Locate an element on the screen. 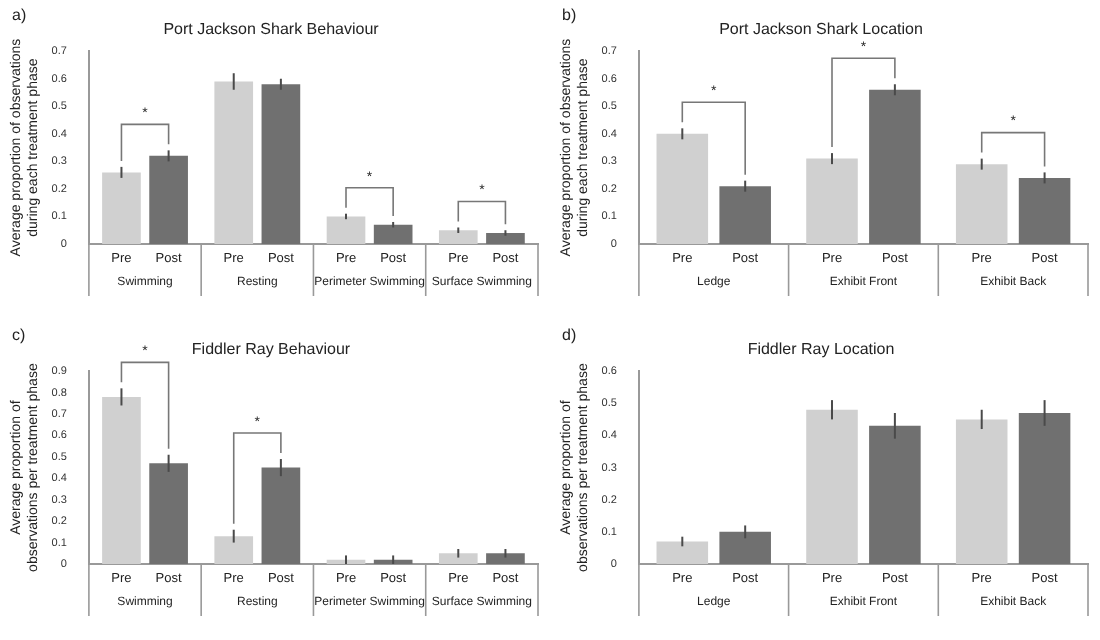 This screenshot has width=1100, height=640. chart-title: Fiddler Ray Behaviour is located at coordinates (271, 349).